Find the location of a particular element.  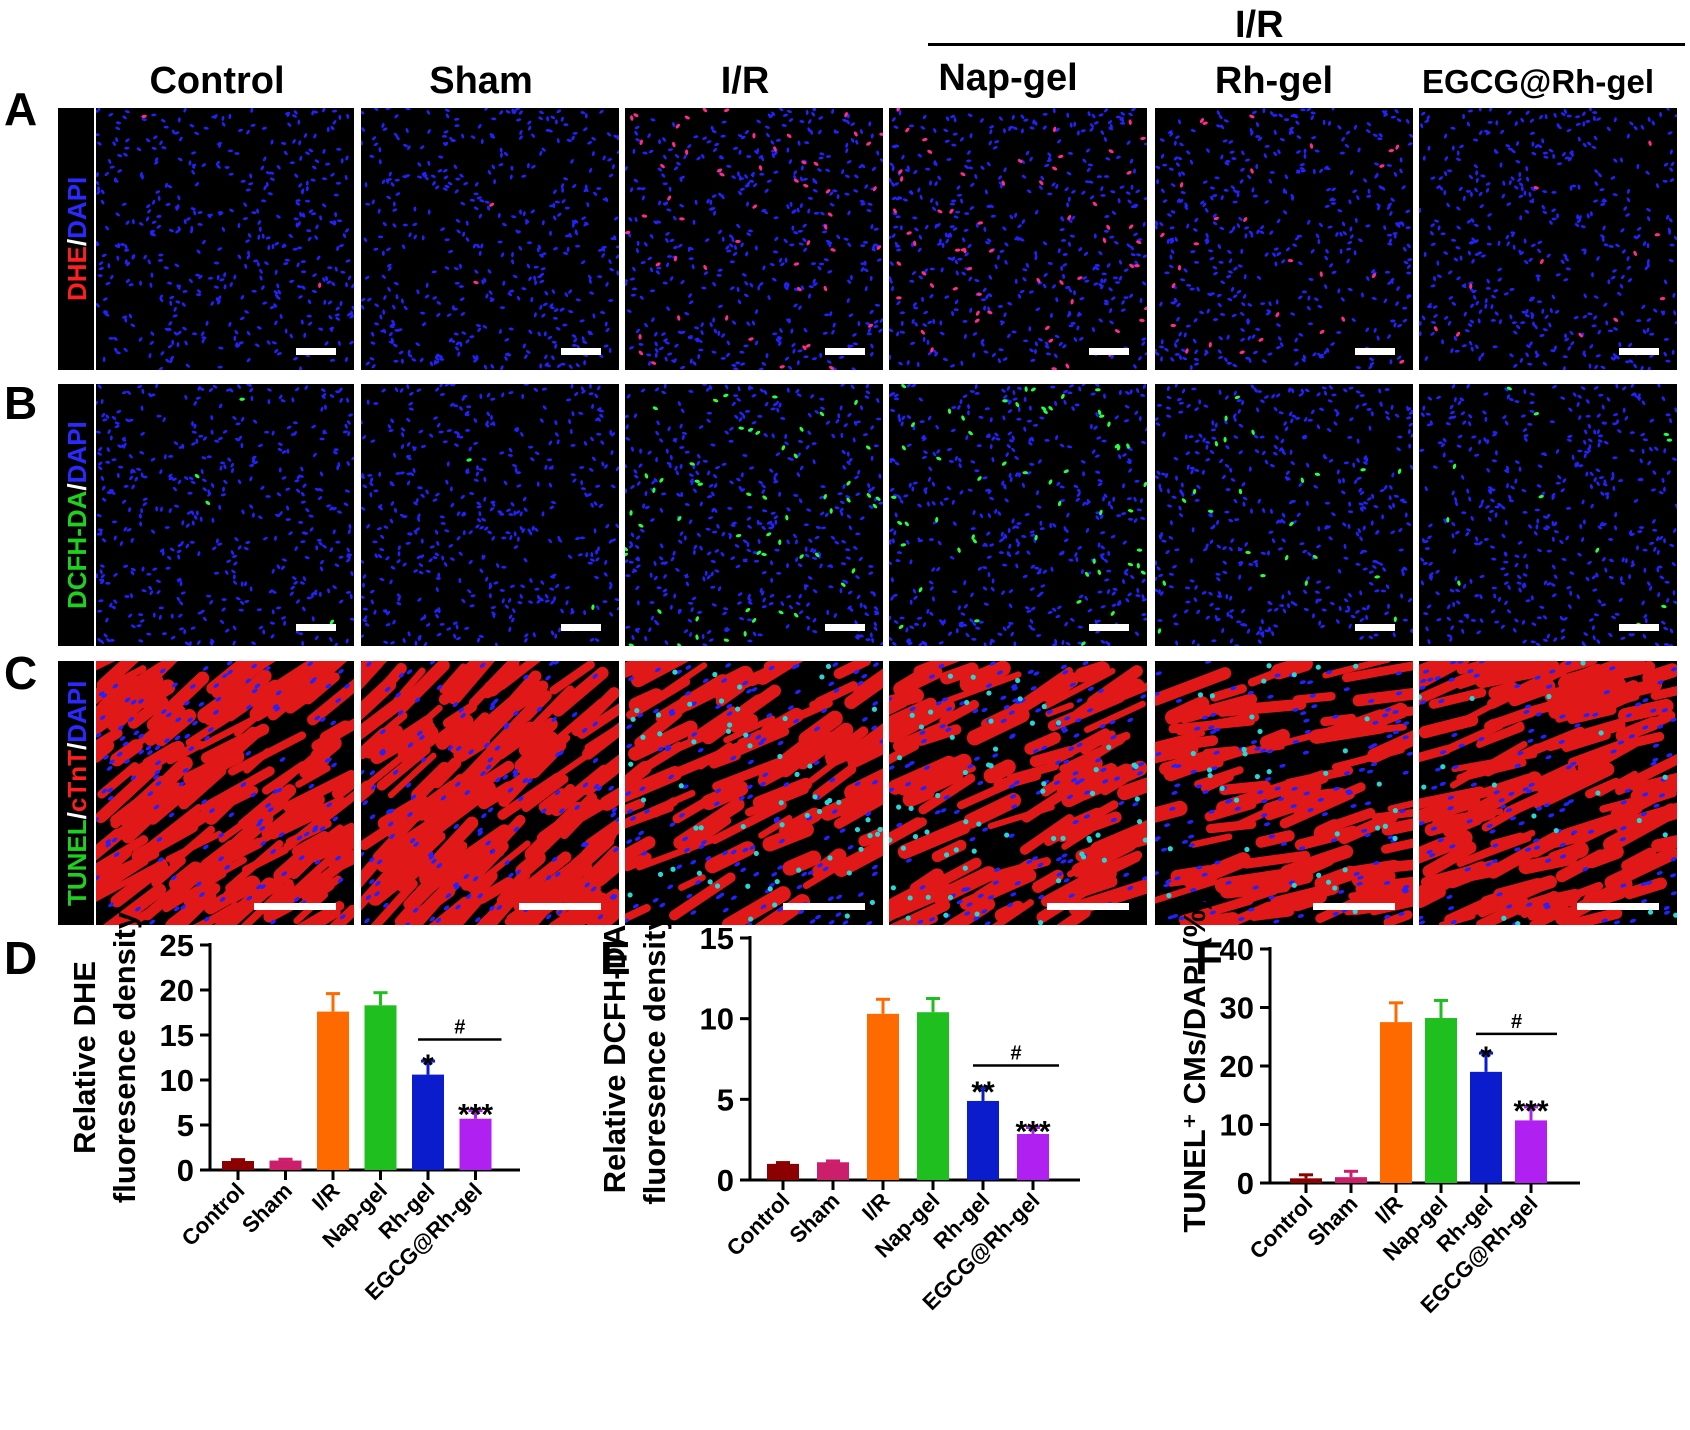

panel-letter-b: B is located at coordinates (21, 403).